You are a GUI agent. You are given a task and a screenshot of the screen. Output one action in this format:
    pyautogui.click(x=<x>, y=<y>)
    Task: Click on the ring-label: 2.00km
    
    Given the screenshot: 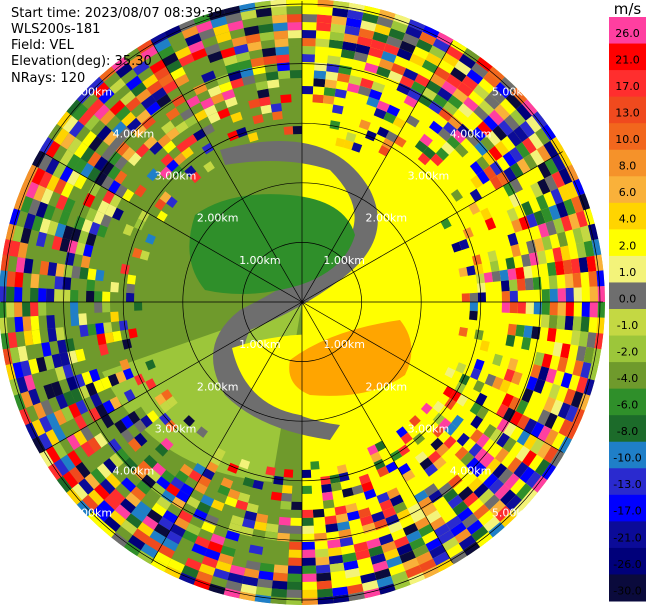 What is the action you would take?
    pyautogui.click(x=218, y=218)
    